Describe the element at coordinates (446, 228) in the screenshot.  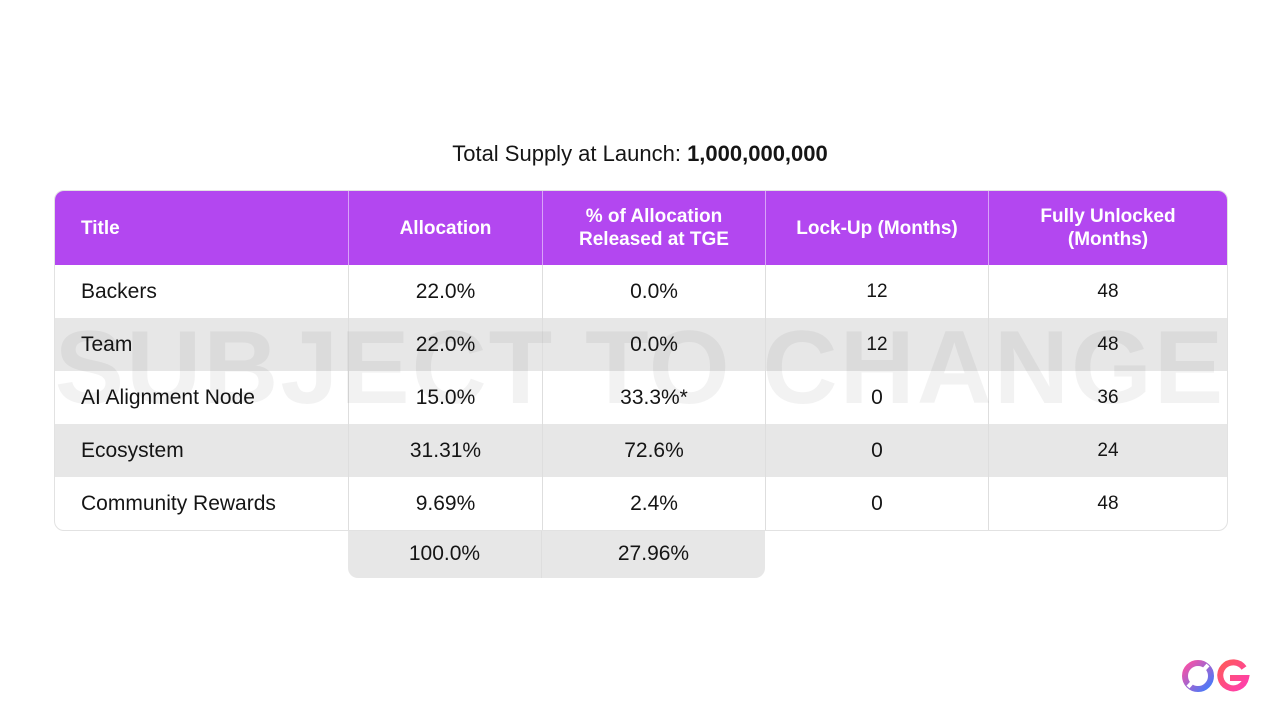
I see `header-allocation: Allocation` at that location.